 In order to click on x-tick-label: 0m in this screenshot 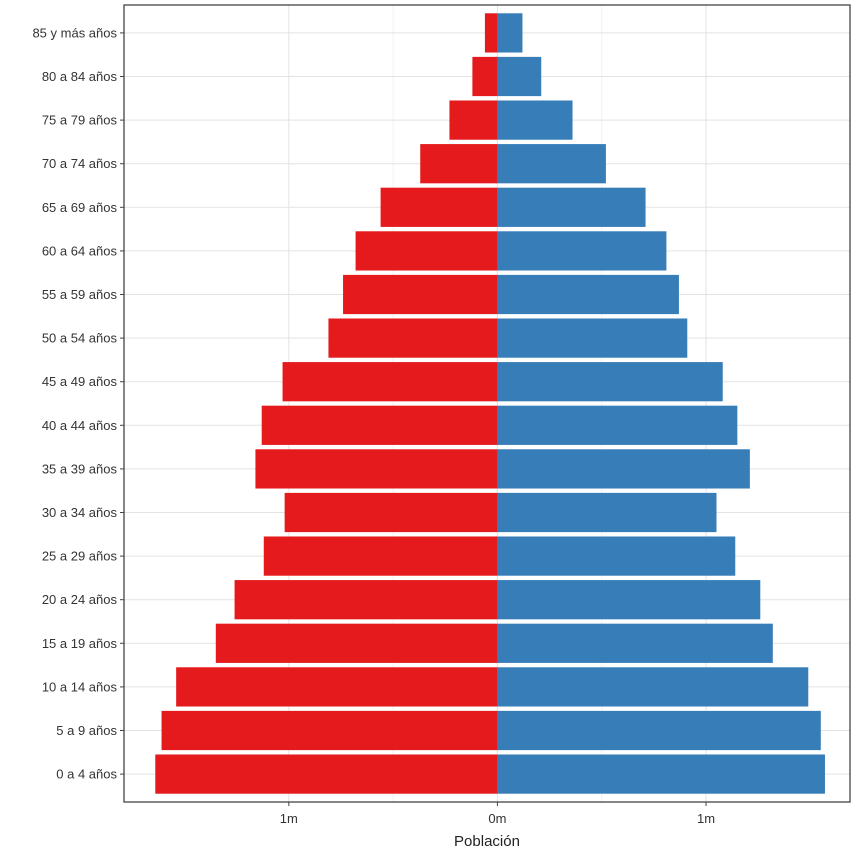, I will do `click(497, 818)`.